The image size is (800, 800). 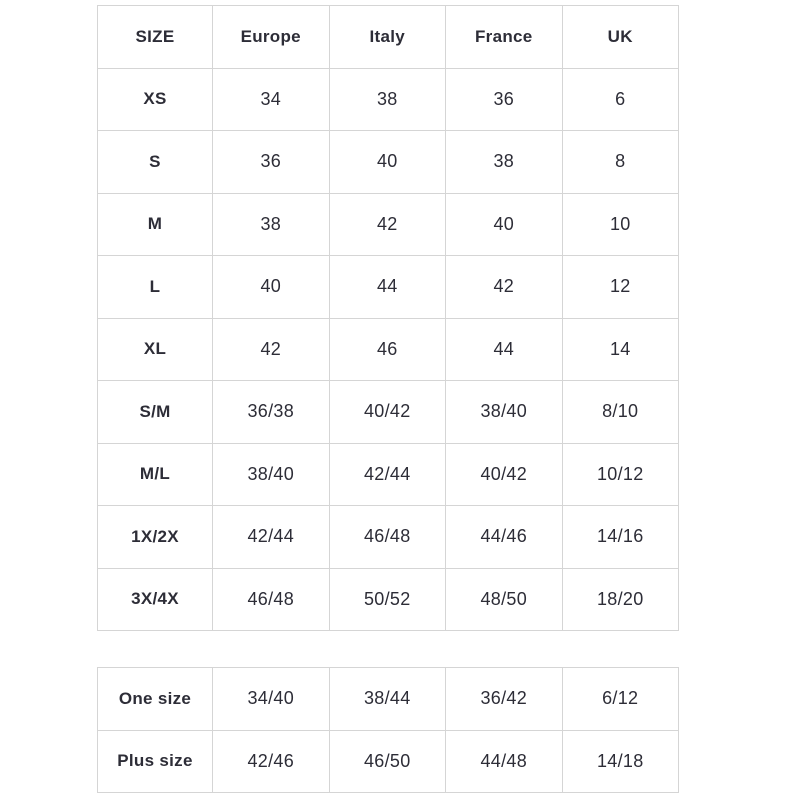 I want to click on table-row: Plus size 42/46 46/50 44/48 14/18, so click(x=388, y=761).